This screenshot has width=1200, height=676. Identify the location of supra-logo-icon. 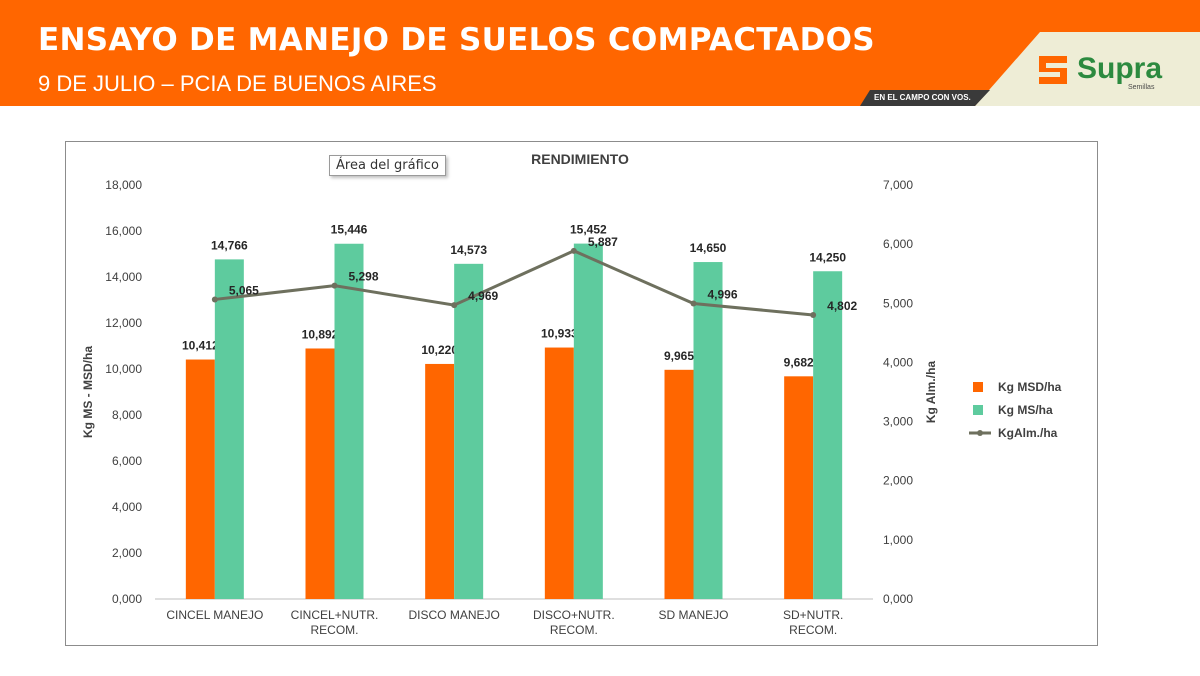
(1053, 70).